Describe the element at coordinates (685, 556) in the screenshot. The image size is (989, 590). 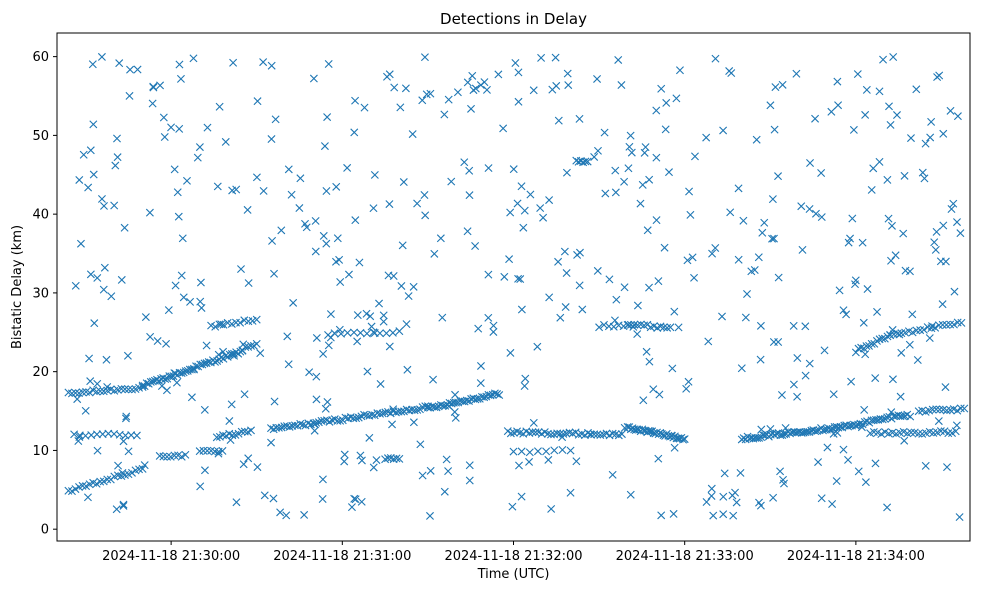
I see `x-tick-label: 2024-11-18 21:33:00` at that location.